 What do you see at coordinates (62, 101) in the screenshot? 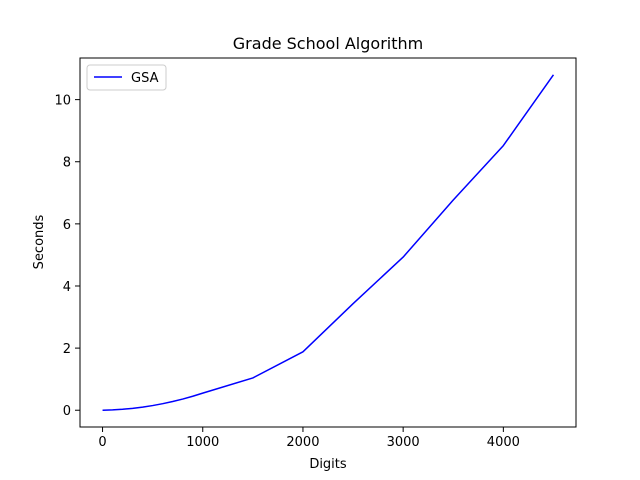
I see `y-tick-label: 10` at bounding box center [62, 101].